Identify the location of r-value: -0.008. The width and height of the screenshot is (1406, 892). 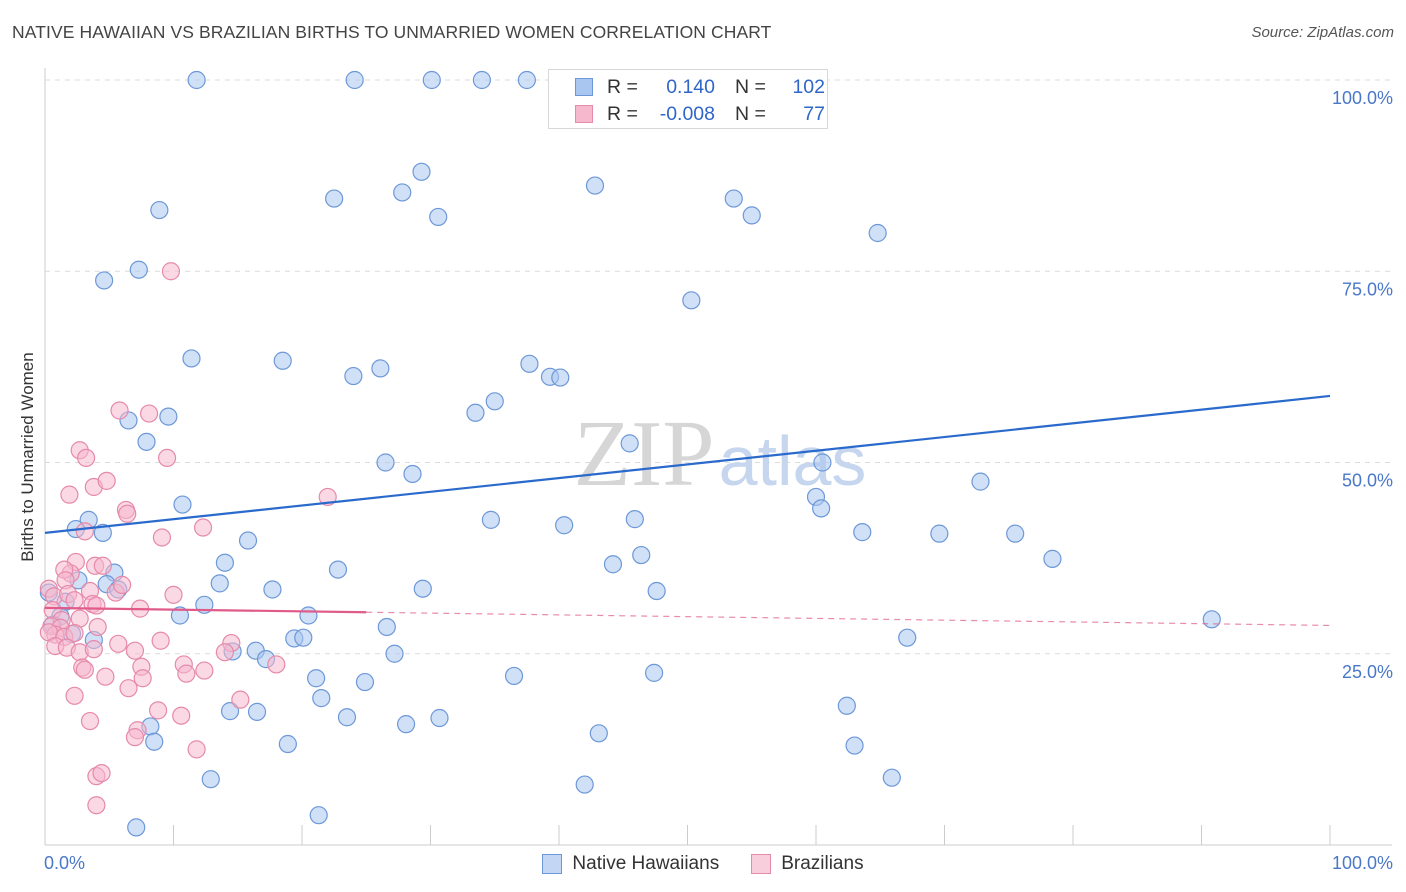
(687, 113).